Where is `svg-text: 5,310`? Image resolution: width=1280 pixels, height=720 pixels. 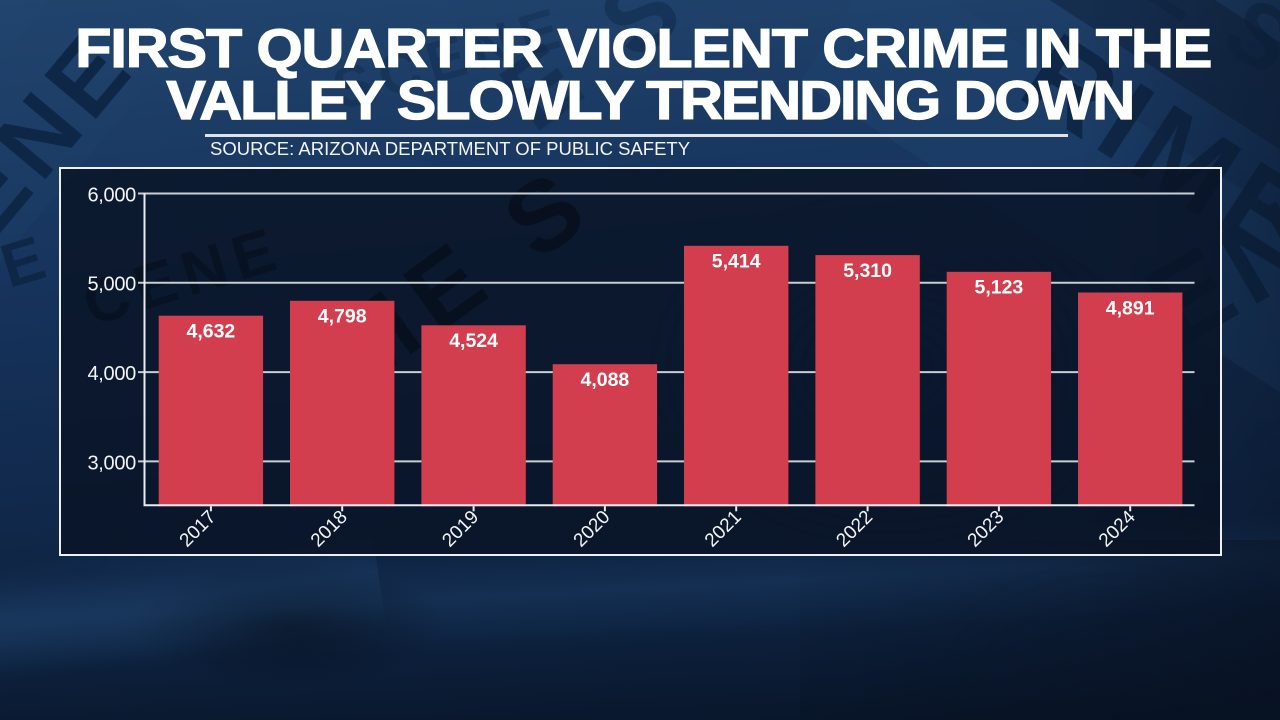 svg-text: 5,310 is located at coordinates (867, 271).